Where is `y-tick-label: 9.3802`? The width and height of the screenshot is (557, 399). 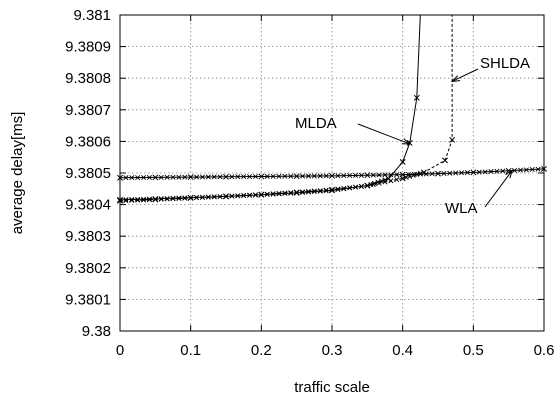 y-tick-label: 9.3802 is located at coordinates (88, 268).